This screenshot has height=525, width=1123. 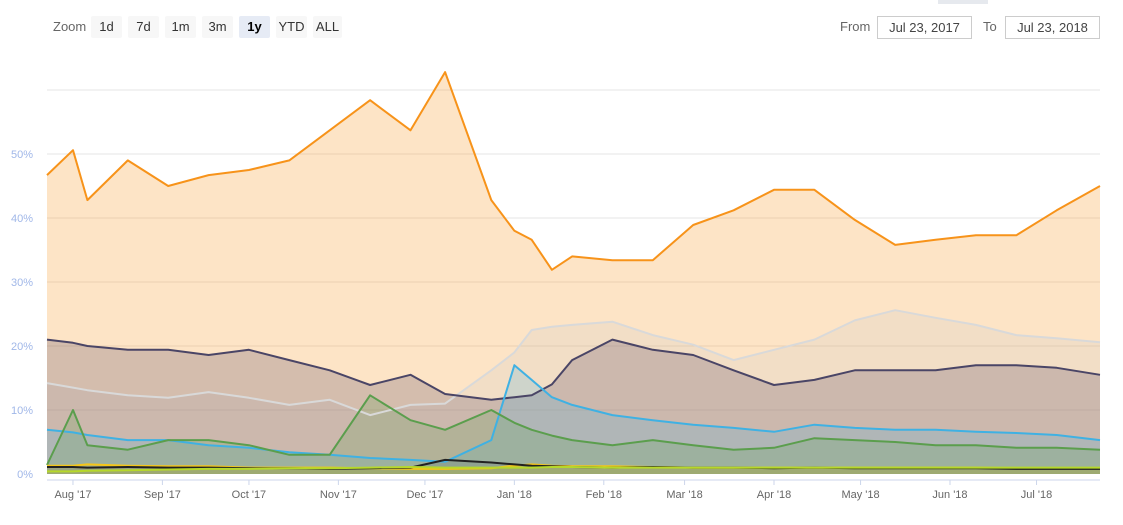 What do you see at coordinates (143, 27) in the screenshot?
I see `zoom-button-7d: 7d` at bounding box center [143, 27].